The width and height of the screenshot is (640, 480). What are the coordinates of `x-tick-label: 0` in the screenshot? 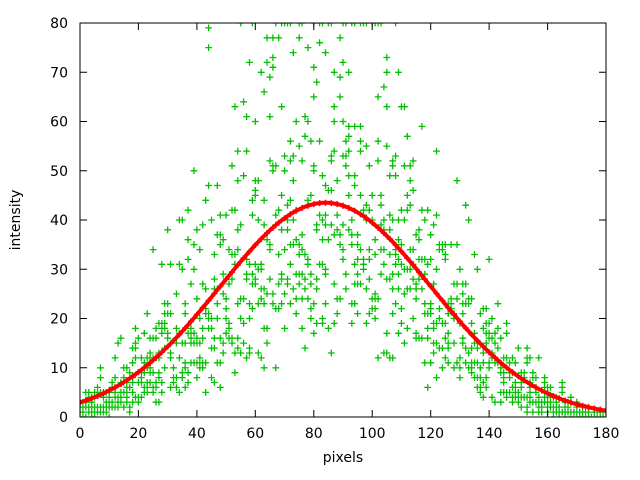 It's located at (80, 434).